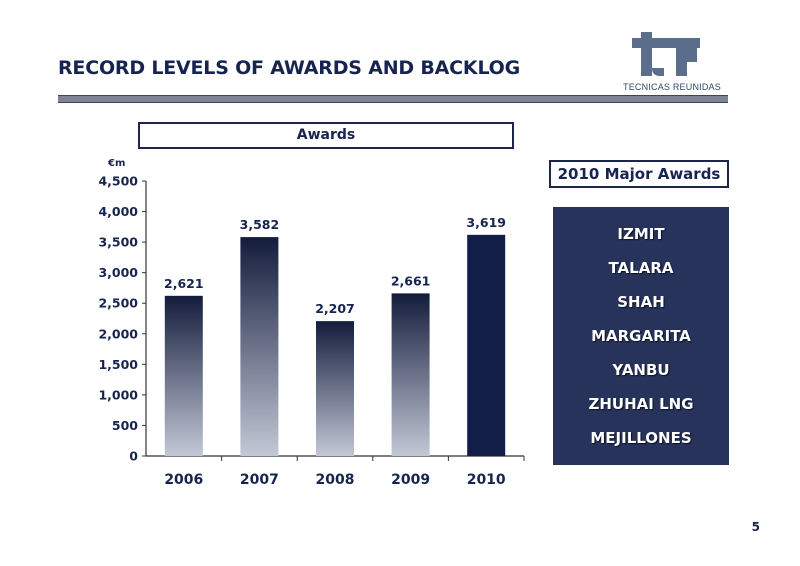 Image resolution: width=800 pixels, height=566 pixels. I want to click on bar-value-label: 3,582, so click(260, 224).